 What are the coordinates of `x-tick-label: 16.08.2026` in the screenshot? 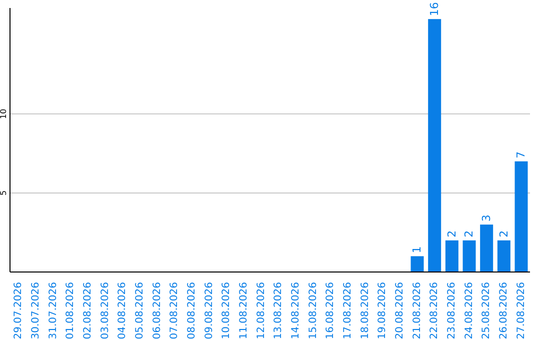 It's located at (330, 311).